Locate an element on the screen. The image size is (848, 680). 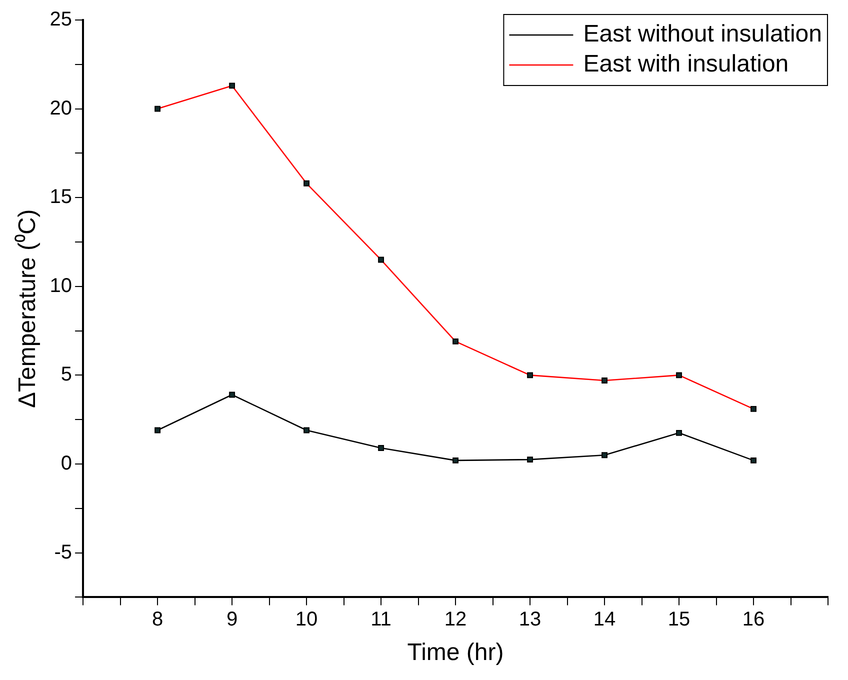
x-tick-label: 11 is located at coordinates (381, 619).